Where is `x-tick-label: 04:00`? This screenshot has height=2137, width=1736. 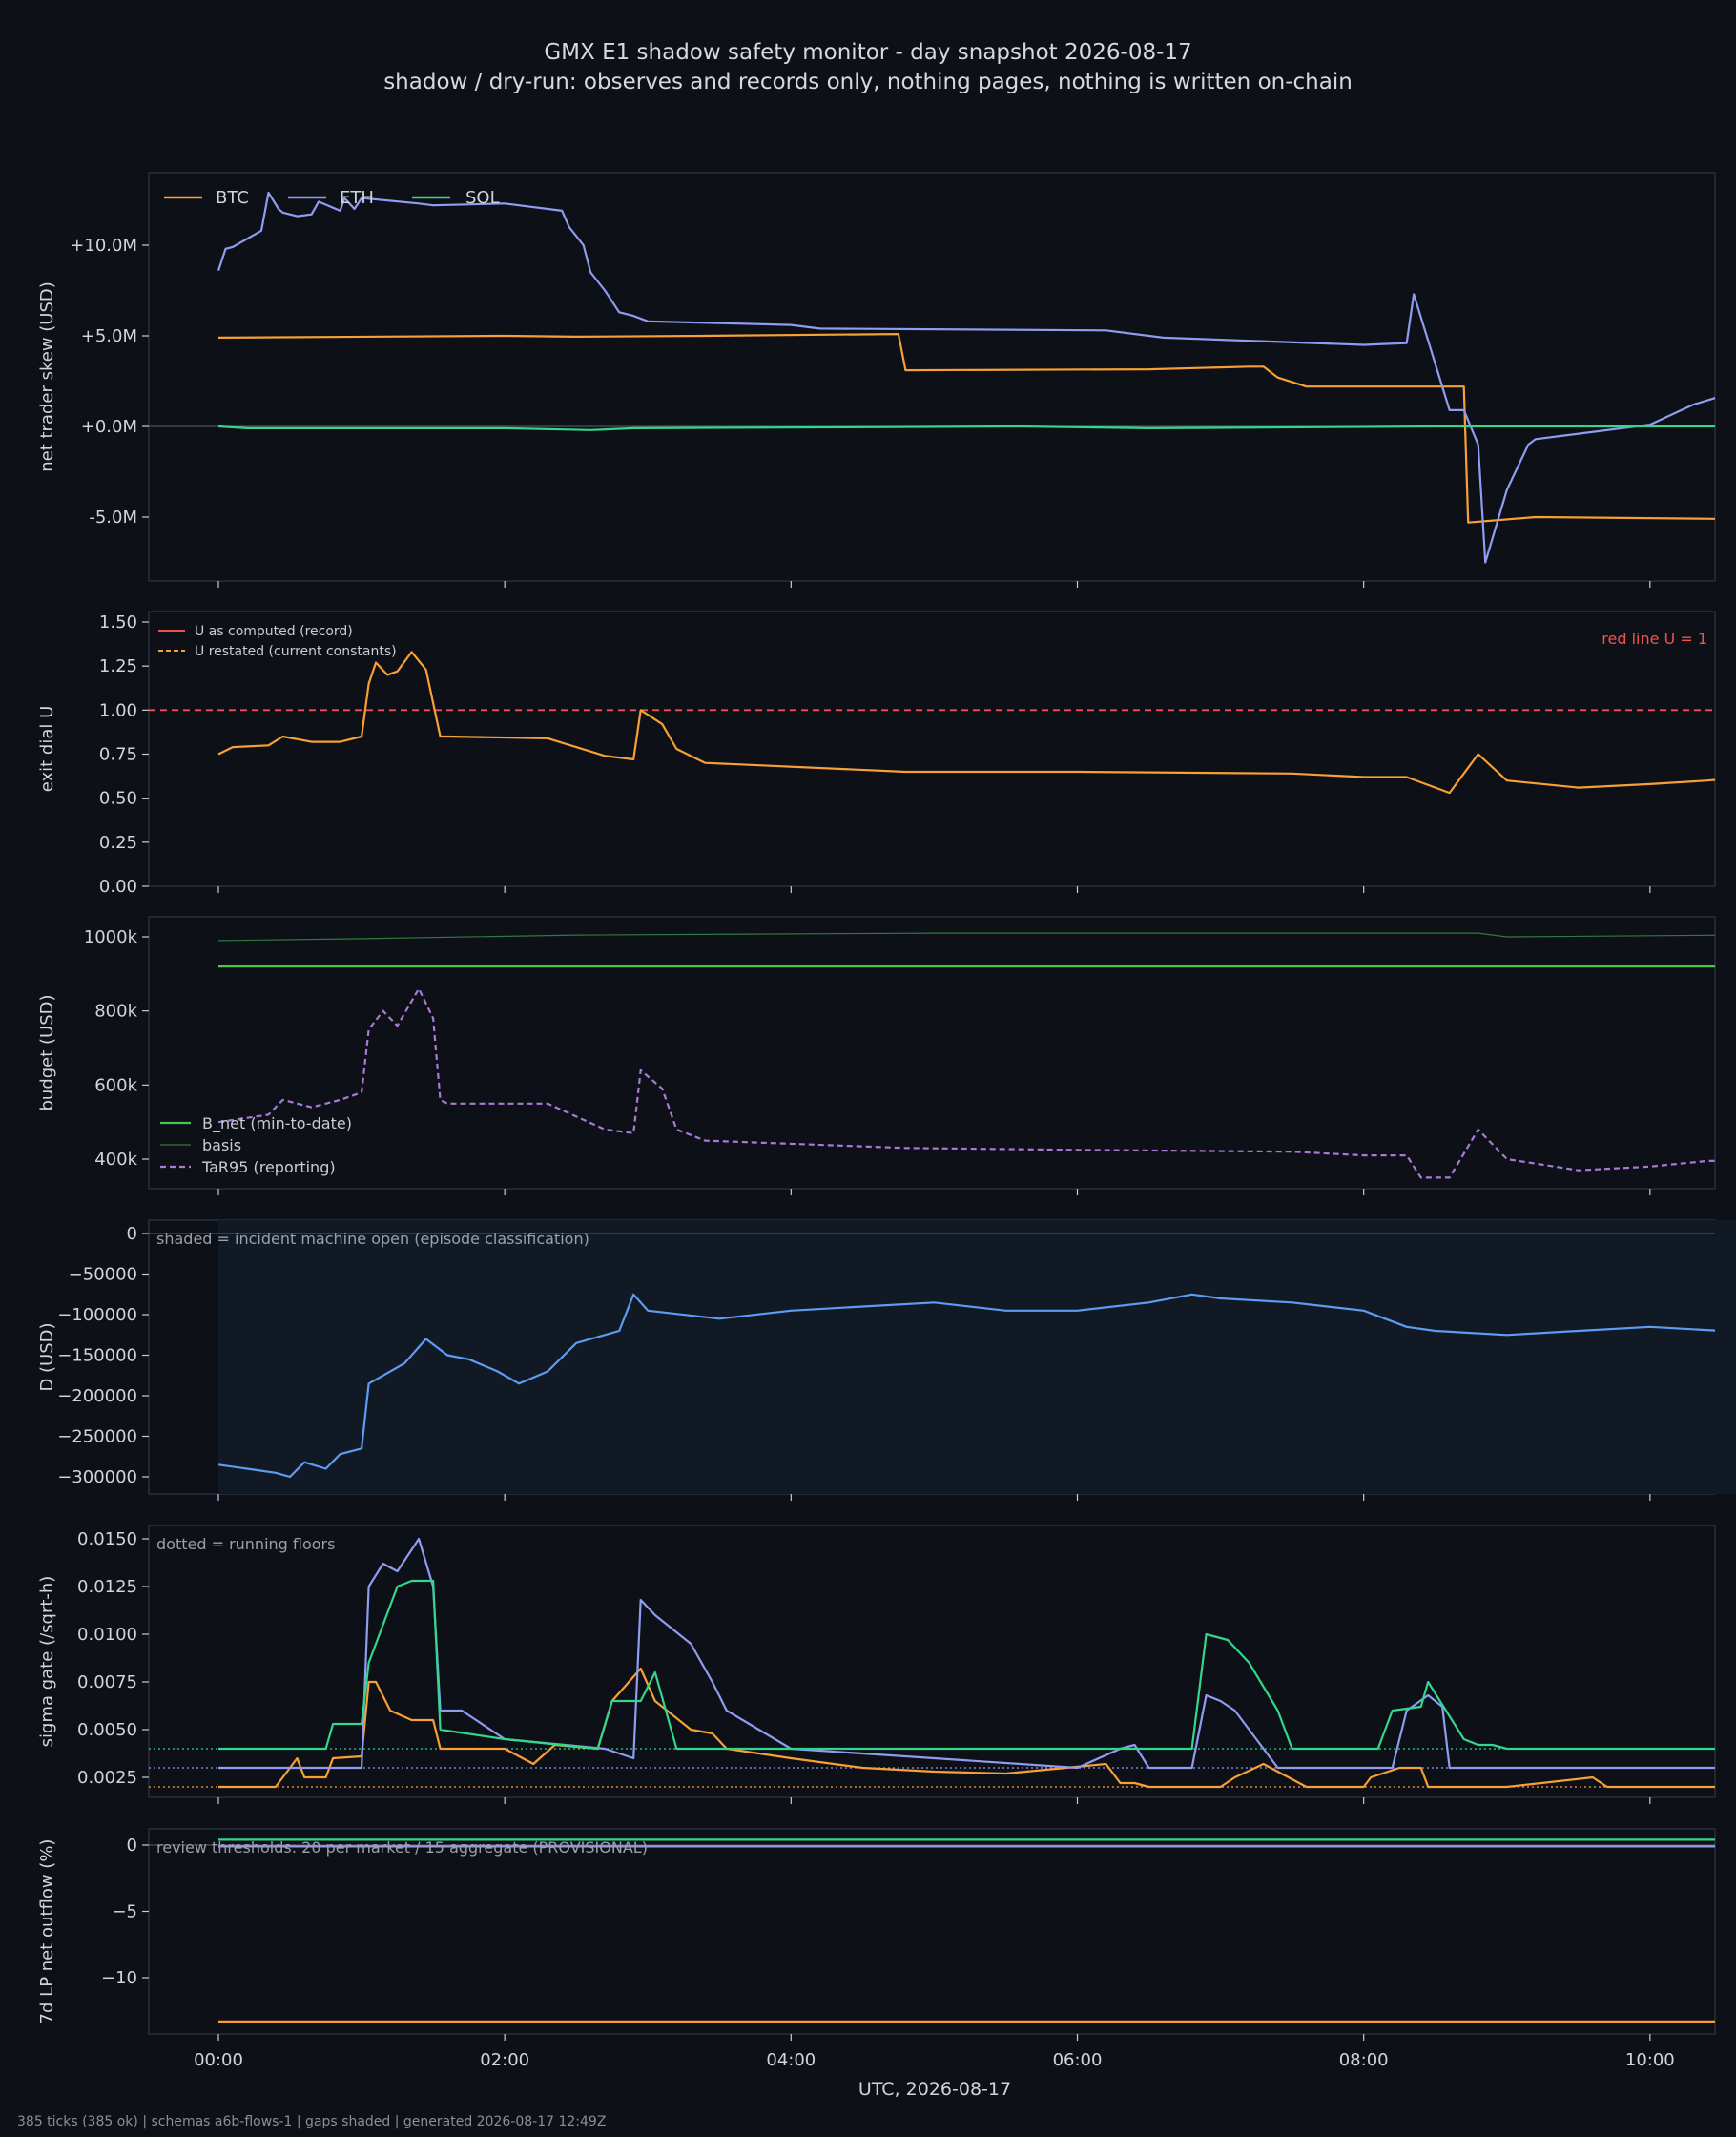 x-tick-label: 04:00 is located at coordinates (791, 2060).